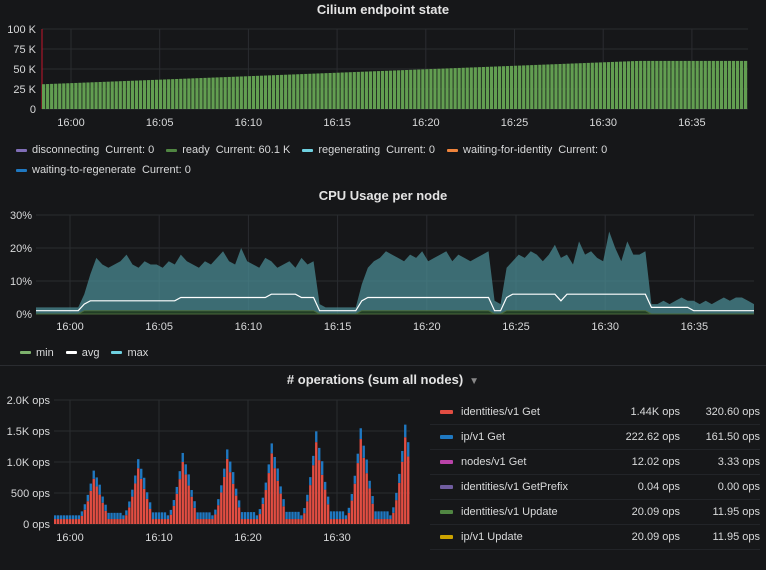 The height and width of the screenshot is (570, 766). What do you see at coordinates (603, 123) in the screenshot?
I see `x-tick-label: 16:30` at bounding box center [603, 123].